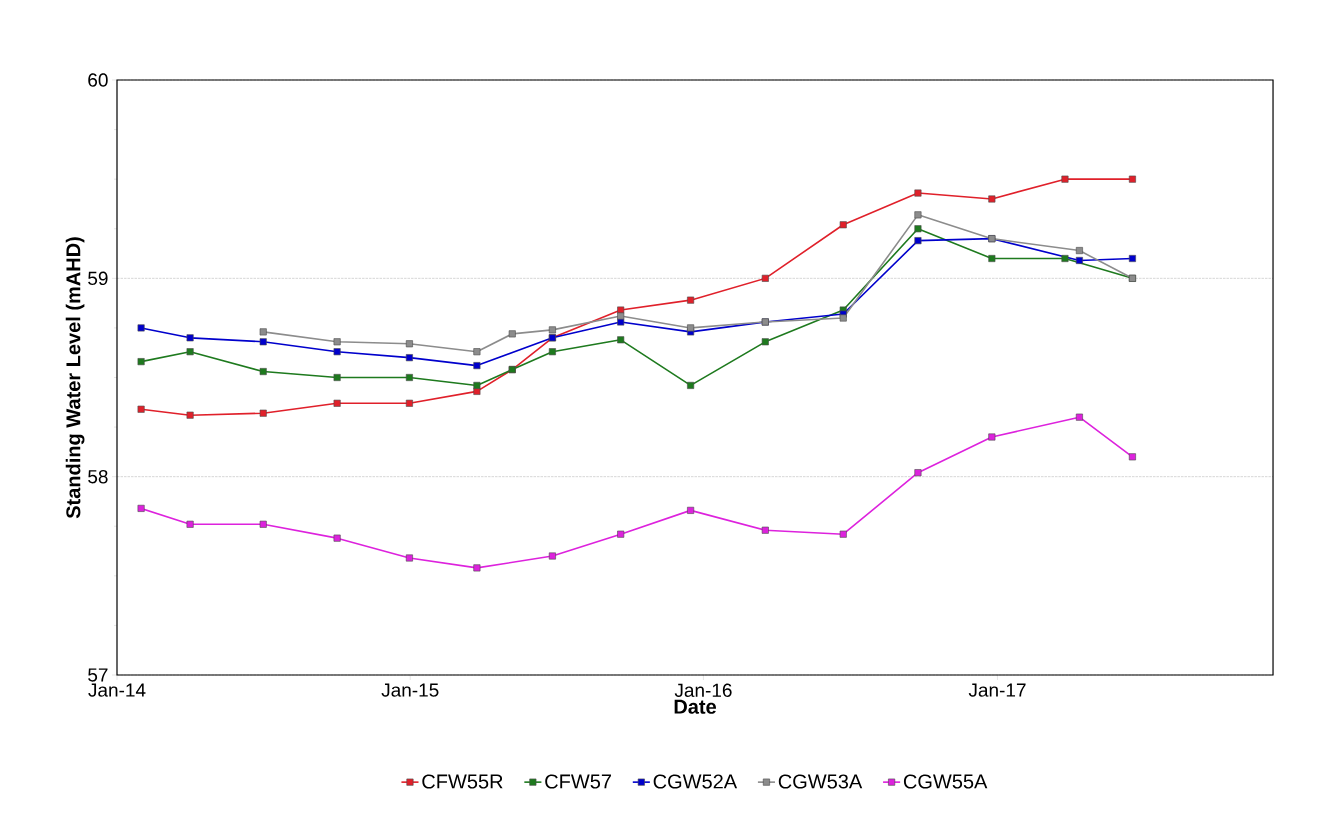  Describe the element at coordinates (578, 781) in the screenshot. I see `legend-label: CFW57` at that location.